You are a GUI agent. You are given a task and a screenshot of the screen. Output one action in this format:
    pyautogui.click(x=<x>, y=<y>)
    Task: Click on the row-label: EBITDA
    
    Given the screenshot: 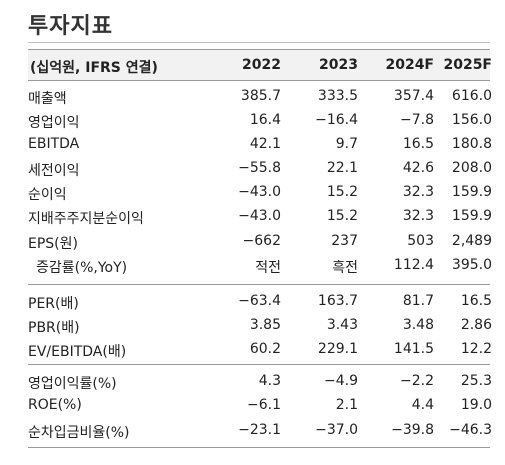 What is the action you would take?
    pyautogui.click(x=54, y=144)
    